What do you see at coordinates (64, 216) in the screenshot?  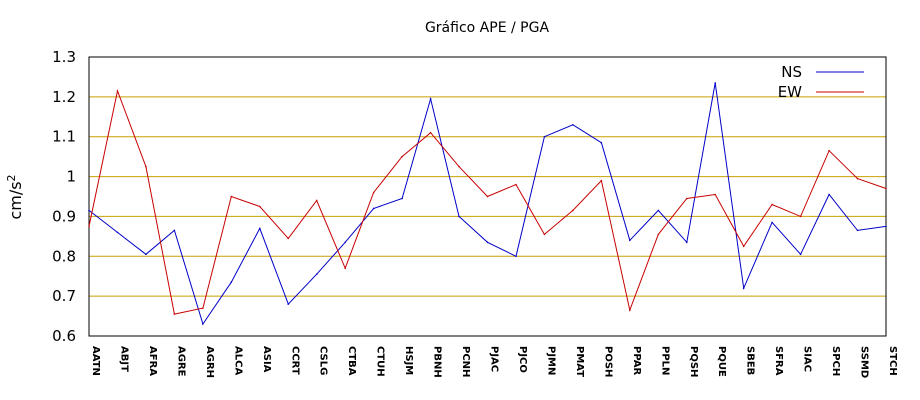 I see `y-tick-label: 0.9` at bounding box center [64, 216].